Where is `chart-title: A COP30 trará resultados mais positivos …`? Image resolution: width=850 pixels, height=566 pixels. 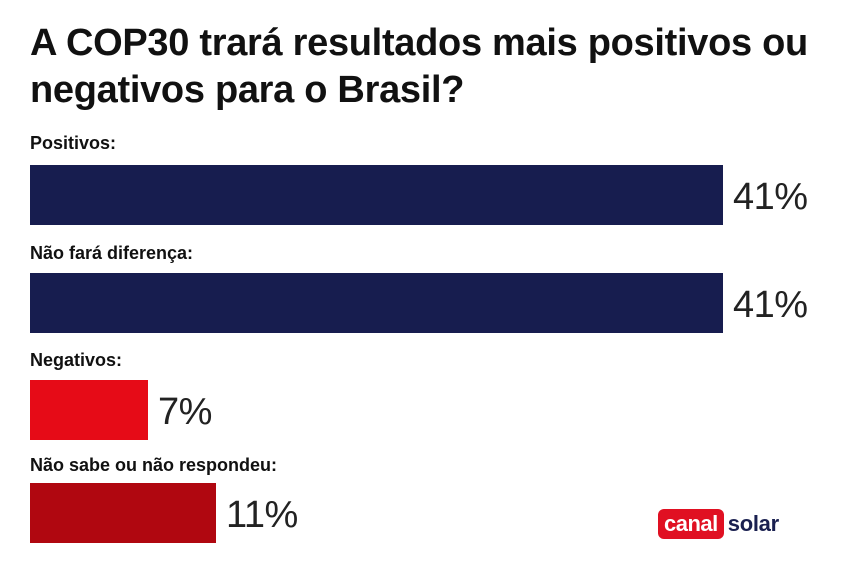
chart-title: A COP30 trará resultados mais positivos … is located at coordinates (419, 66).